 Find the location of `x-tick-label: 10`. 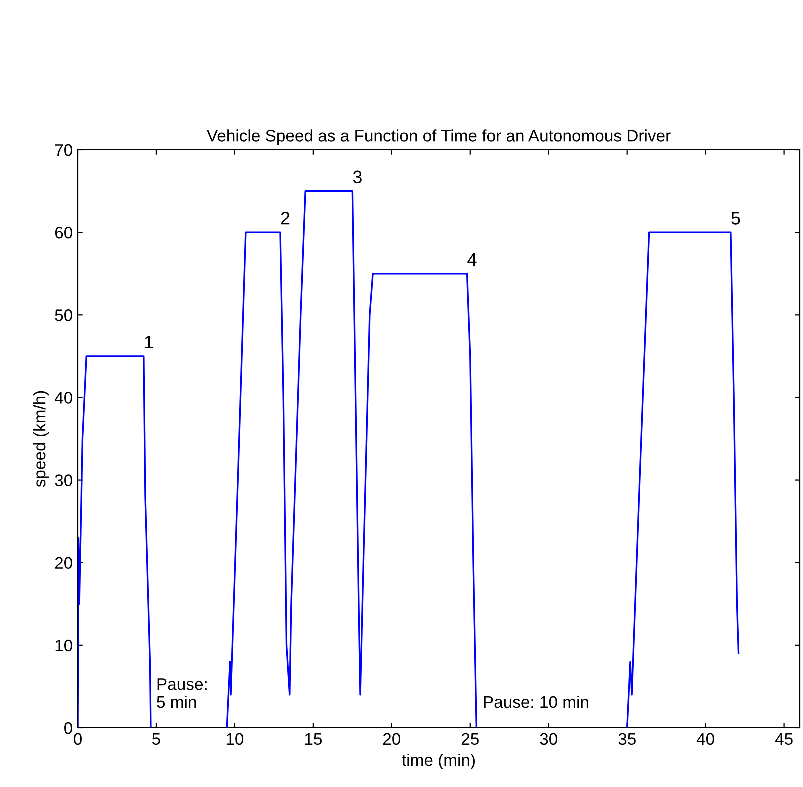

x-tick-label: 10 is located at coordinates (235, 739).